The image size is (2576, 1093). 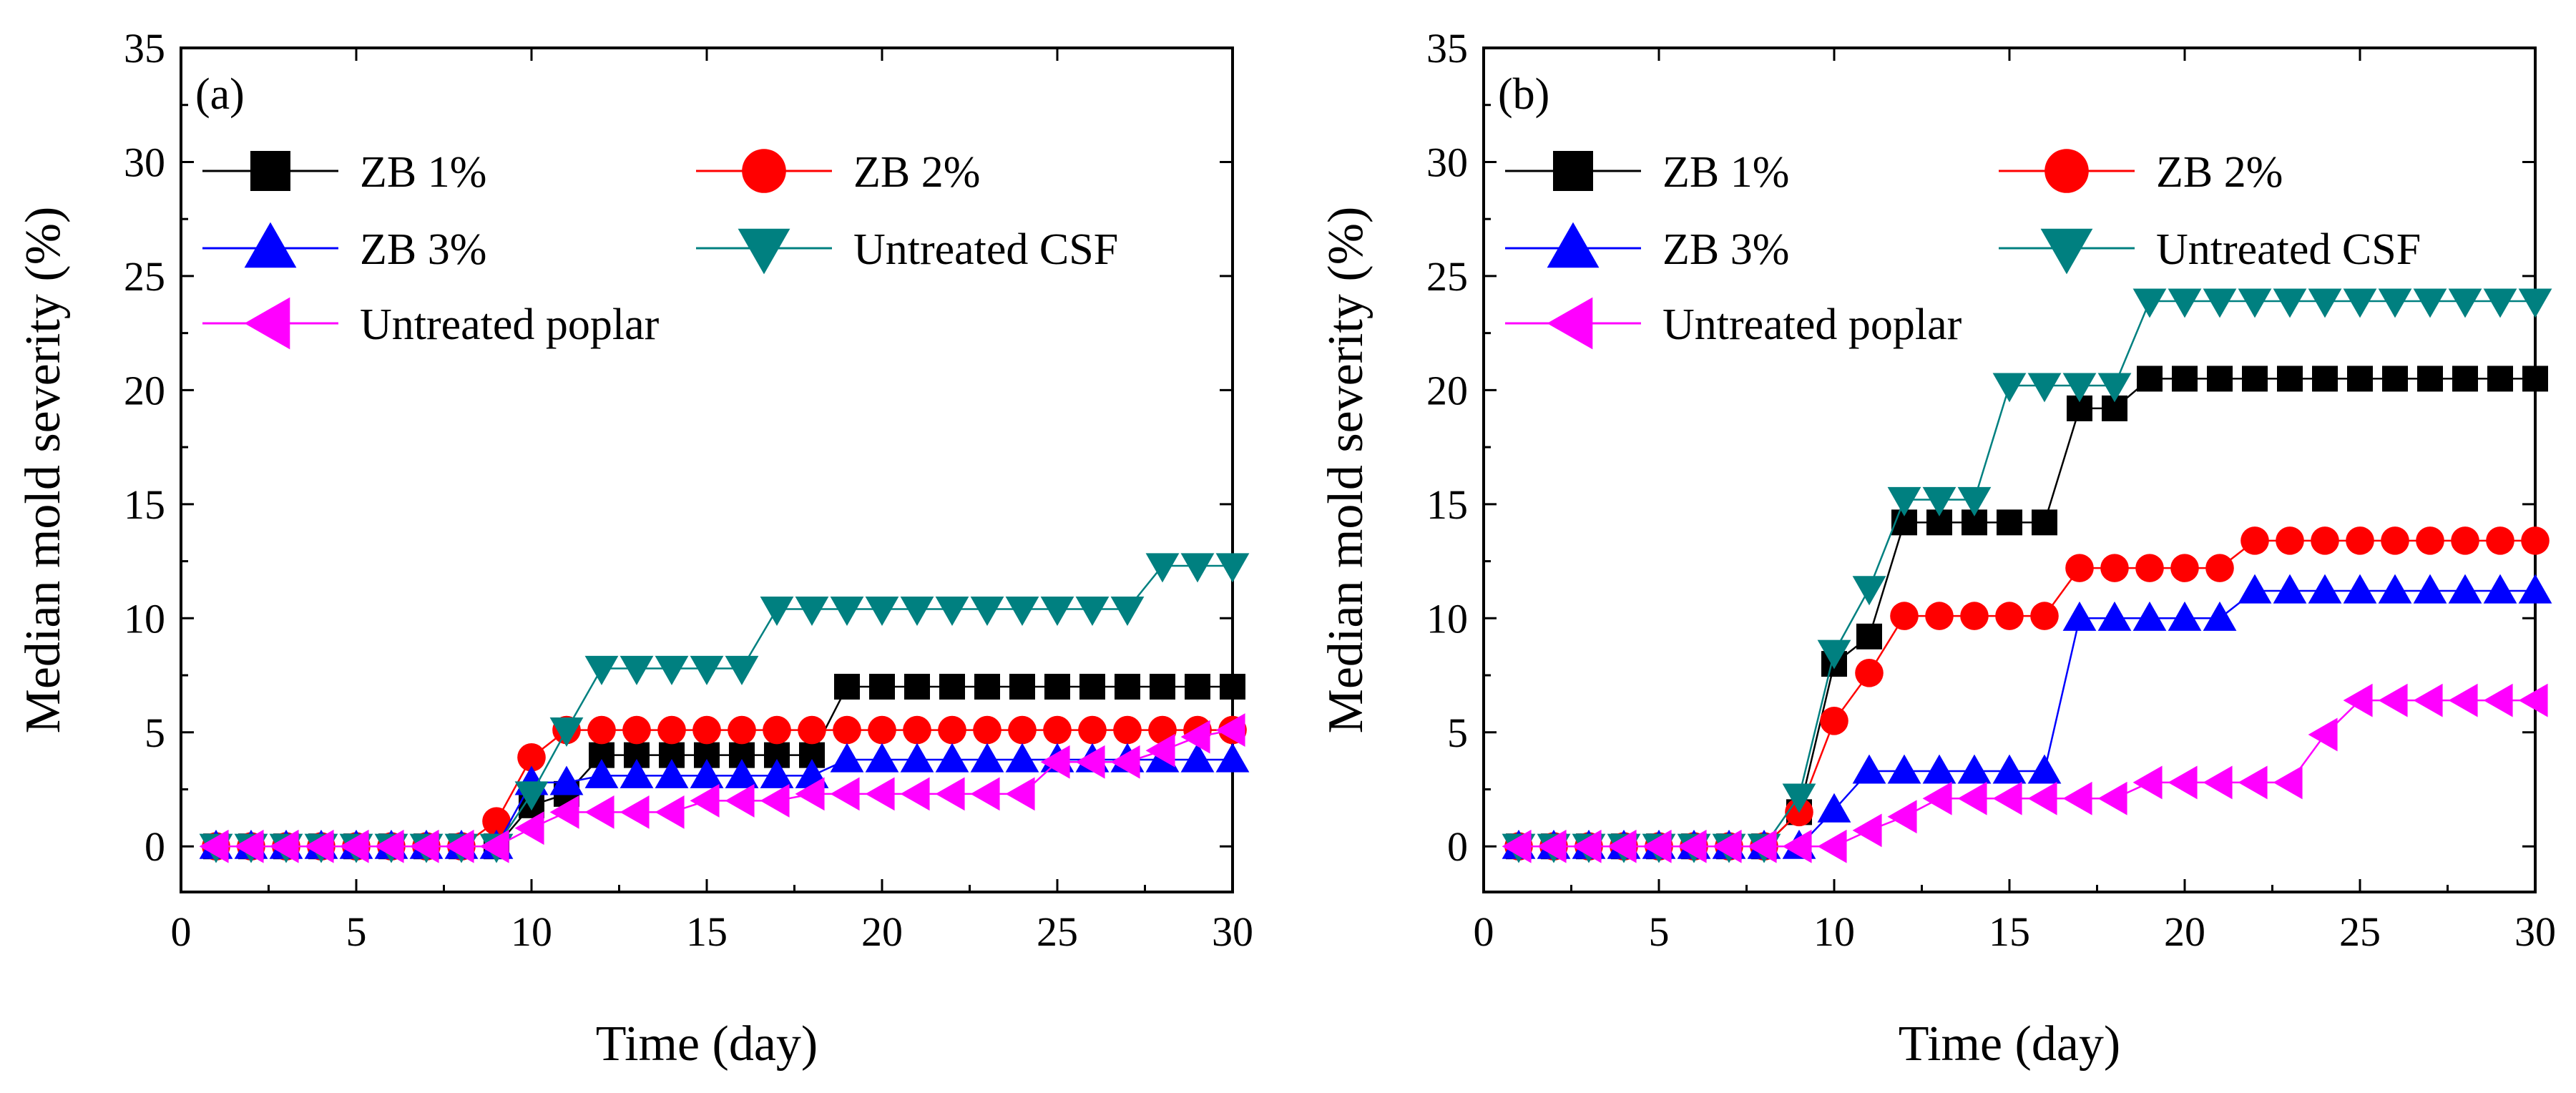 What do you see at coordinates (144, 162) in the screenshot?
I see `y-tick-label: 30` at bounding box center [144, 162].